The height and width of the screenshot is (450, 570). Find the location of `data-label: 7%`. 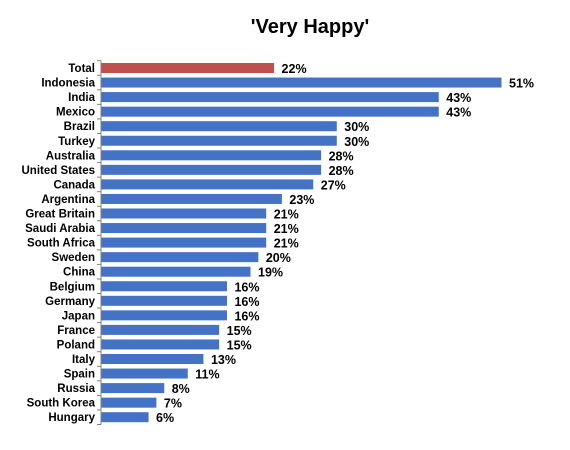

data-label: 7% is located at coordinates (173, 404).